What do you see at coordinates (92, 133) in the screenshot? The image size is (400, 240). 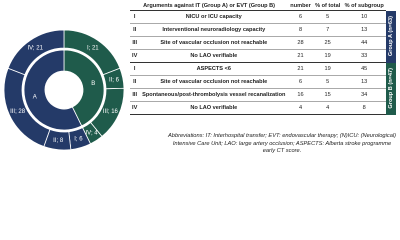 I see `outer-label: IV; 4` at bounding box center [92, 133].